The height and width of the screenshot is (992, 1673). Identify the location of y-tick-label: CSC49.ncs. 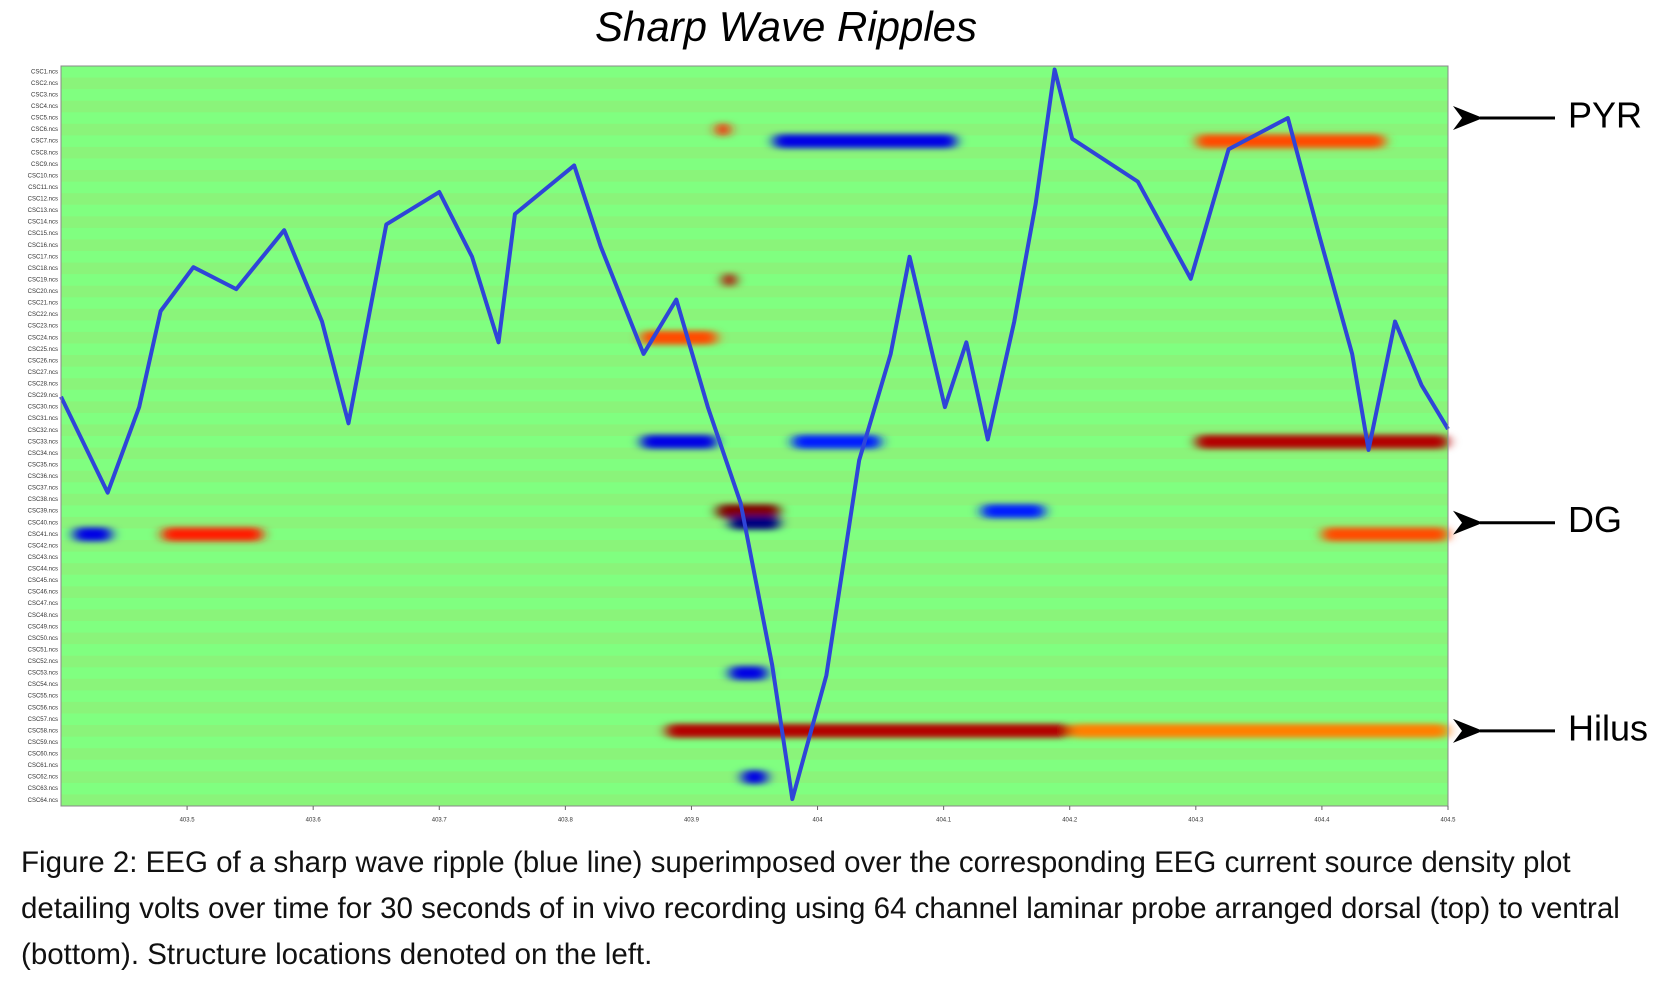
(43, 627).